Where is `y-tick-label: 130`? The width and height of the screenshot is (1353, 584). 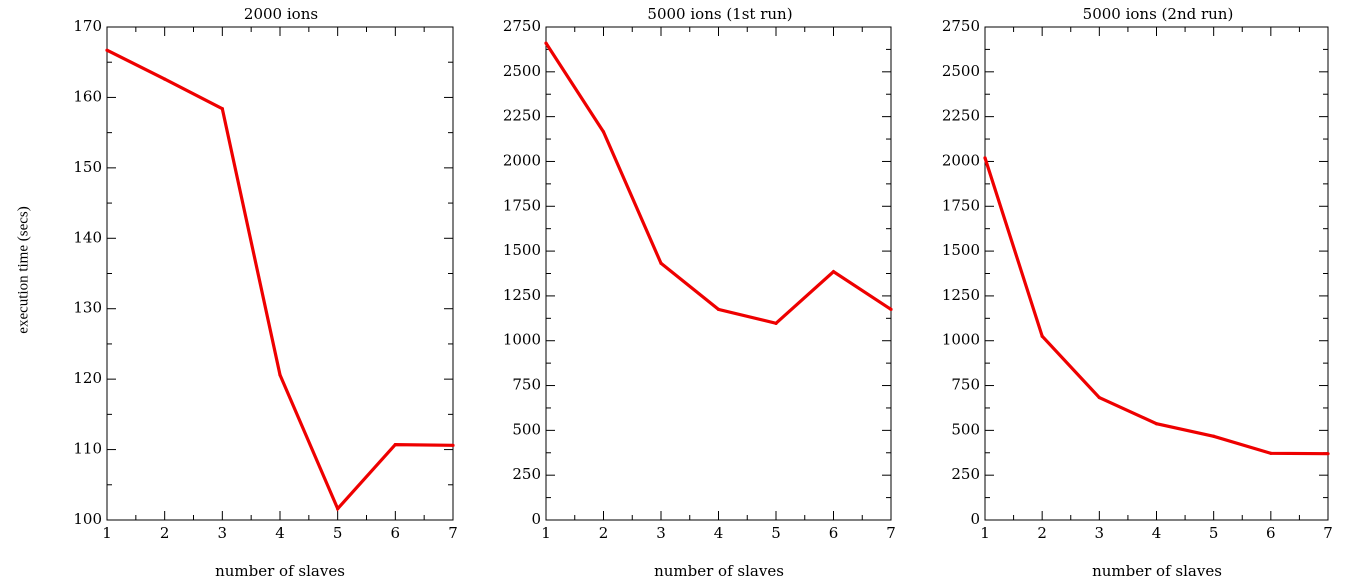
y-tick-label: 130 is located at coordinates (87, 308).